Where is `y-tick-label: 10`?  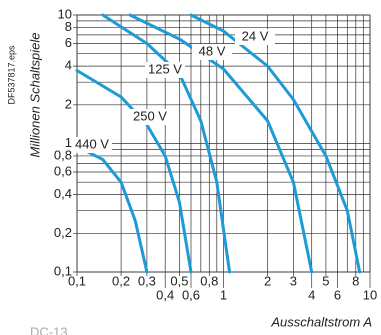 y-tick-label: 10 is located at coordinates (65, 13).